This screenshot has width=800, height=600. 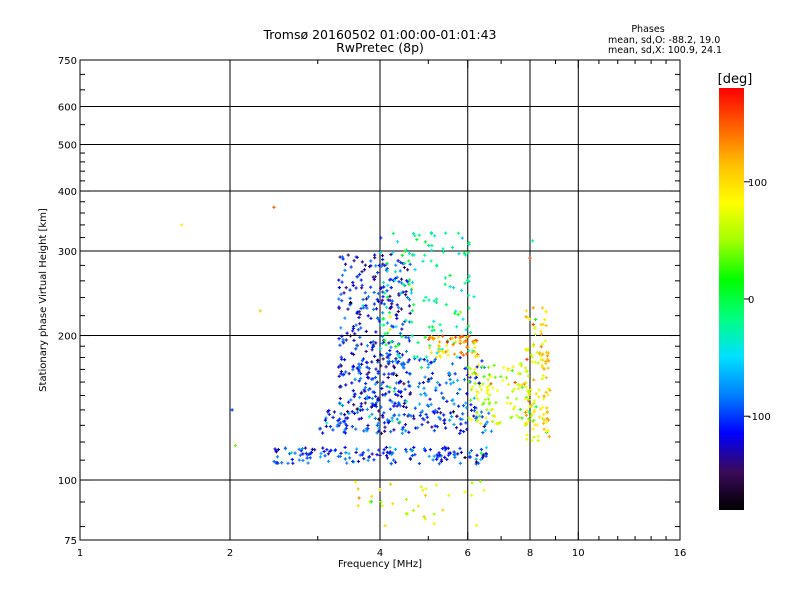 I want to click on chart-subtitle: RwPretec (8p), so click(x=380, y=47).